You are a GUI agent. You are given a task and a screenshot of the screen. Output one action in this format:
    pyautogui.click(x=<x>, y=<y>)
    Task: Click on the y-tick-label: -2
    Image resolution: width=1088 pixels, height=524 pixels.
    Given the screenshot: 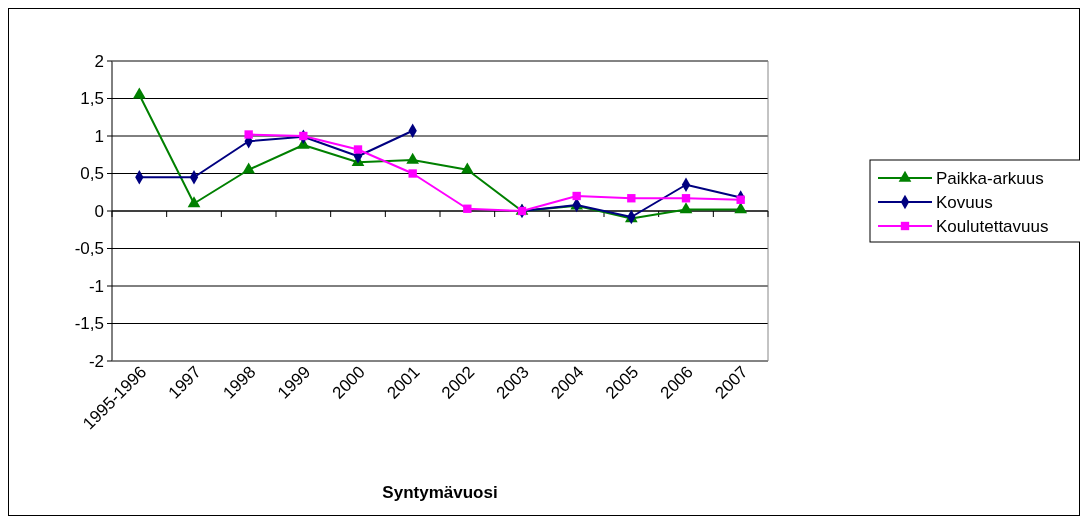 What is the action you would take?
    pyautogui.click(x=96, y=361)
    